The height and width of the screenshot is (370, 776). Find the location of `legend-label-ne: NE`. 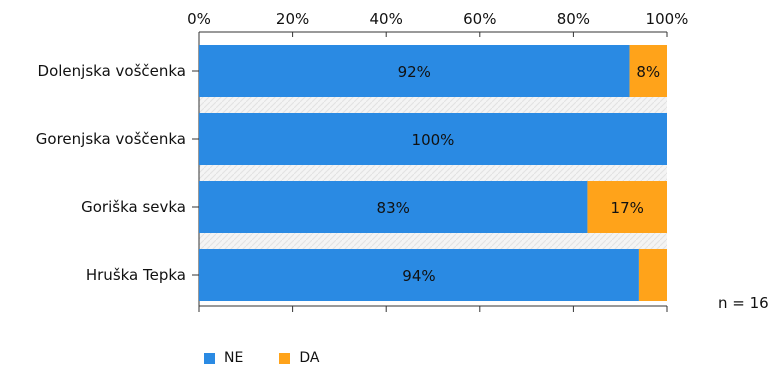

legend-label-ne: NE is located at coordinates (234, 358).